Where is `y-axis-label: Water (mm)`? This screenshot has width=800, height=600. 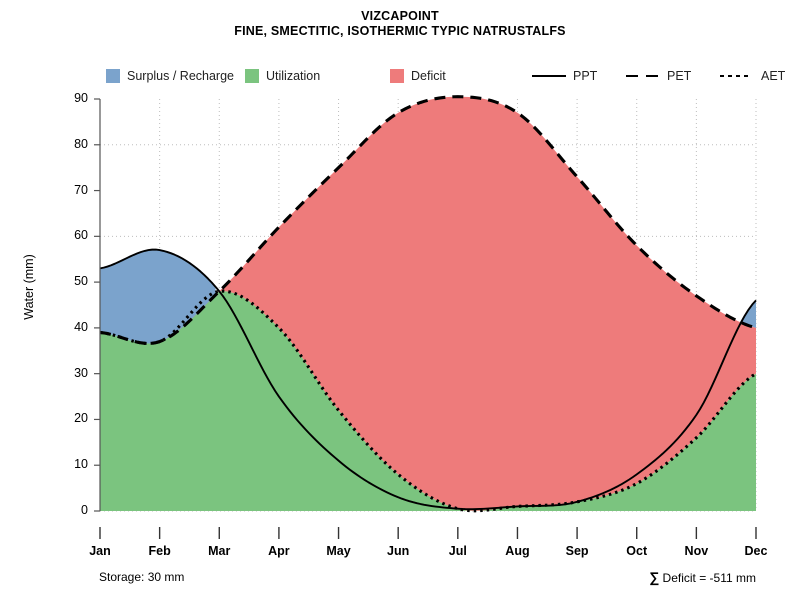 y-axis-label: Water (mm) is located at coordinates (29, 287).